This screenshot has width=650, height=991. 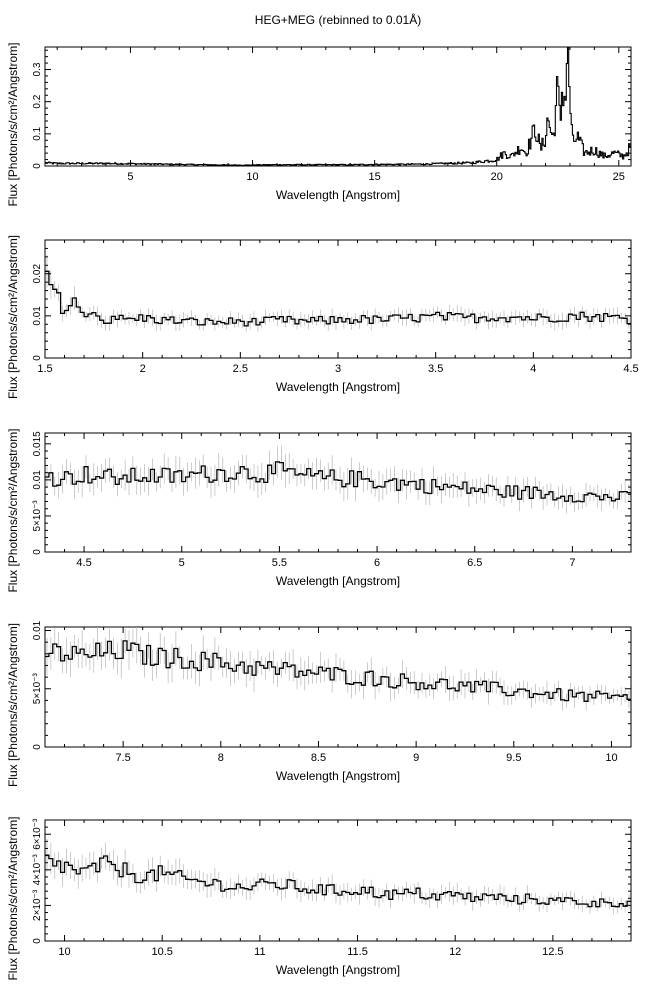 I want to click on x-tick-label: 6, so click(x=377, y=563).